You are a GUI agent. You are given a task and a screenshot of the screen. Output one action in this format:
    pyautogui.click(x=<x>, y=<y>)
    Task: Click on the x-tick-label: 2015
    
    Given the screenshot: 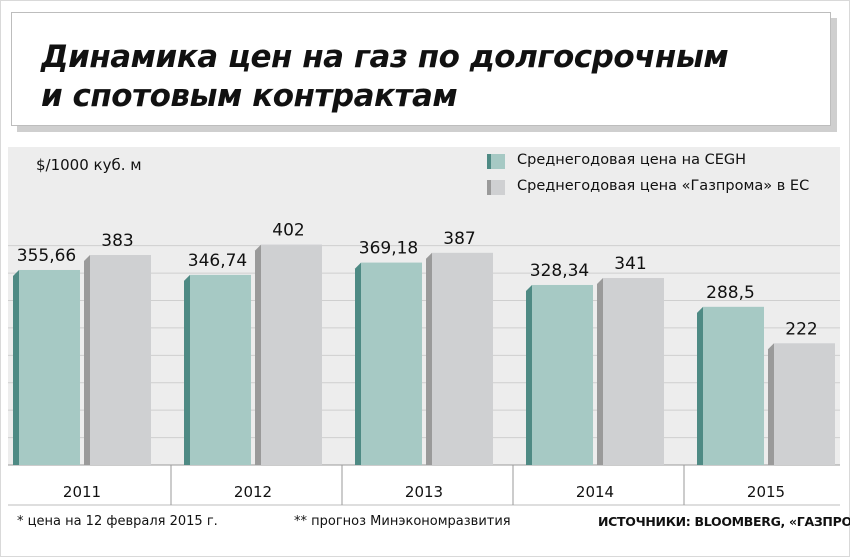 What is the action you would take?
    pyautogui.click(x=766, y=492)
    